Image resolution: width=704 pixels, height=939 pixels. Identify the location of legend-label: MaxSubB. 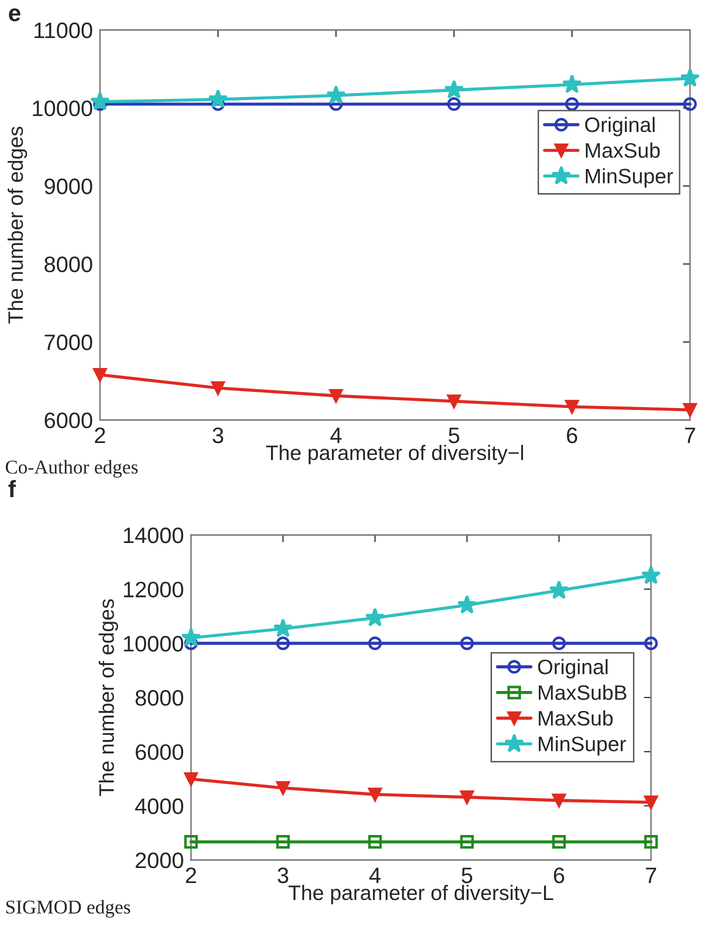
(582, 692).